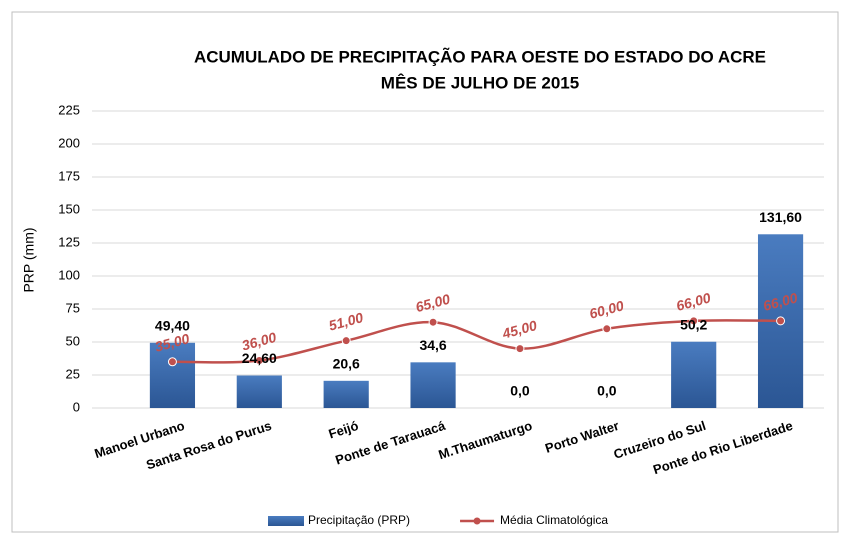  What do you see at coordinates (73, 373) in the screenshot?
I see `y-tick-label: 25` at bounding box center [73, 373].